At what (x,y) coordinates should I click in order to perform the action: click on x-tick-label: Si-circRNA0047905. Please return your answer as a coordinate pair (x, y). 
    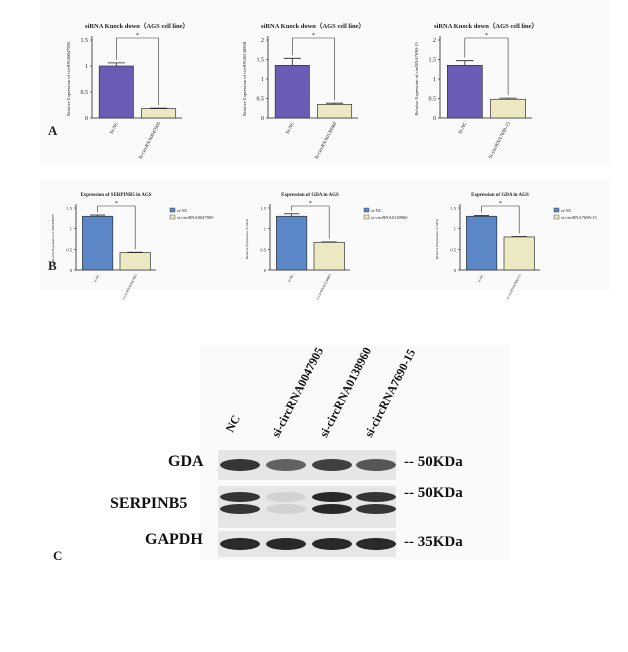
    Looking at the image, I should click on (151, 140).